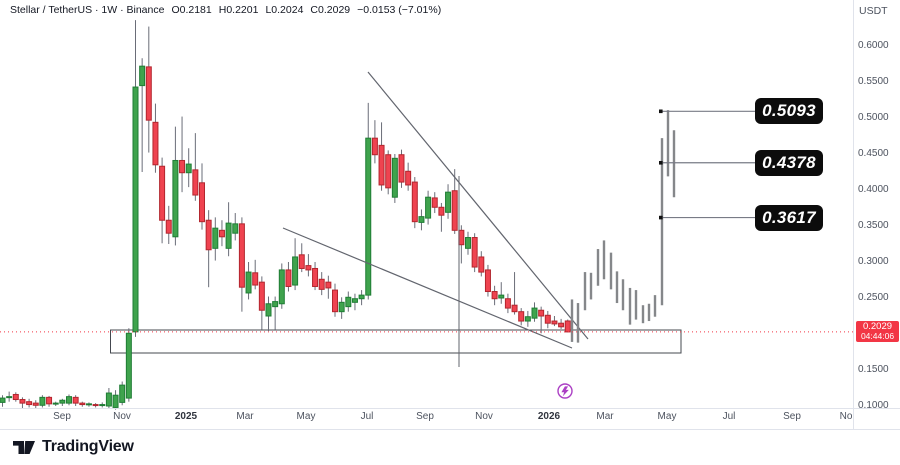 The image size is (900, 465). Describe the element at coordinates (846, 416) in the screenshot. I see `time-tick-label: No` at that location.